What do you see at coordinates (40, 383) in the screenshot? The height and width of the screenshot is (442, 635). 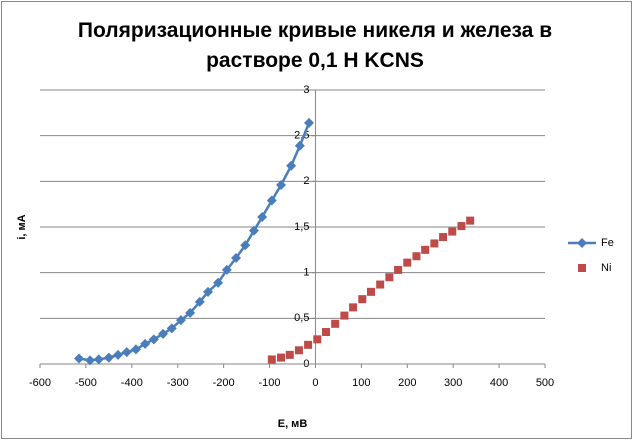 I see `x-tick-label: -600` at bounding box center [40, 383].